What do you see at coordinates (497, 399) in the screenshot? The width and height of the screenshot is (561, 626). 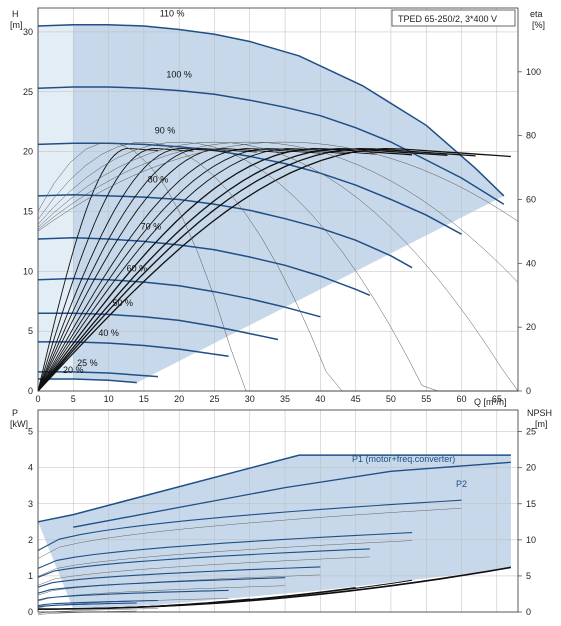 I see `x-tick-label: 65` at bounding box center [497, 399].